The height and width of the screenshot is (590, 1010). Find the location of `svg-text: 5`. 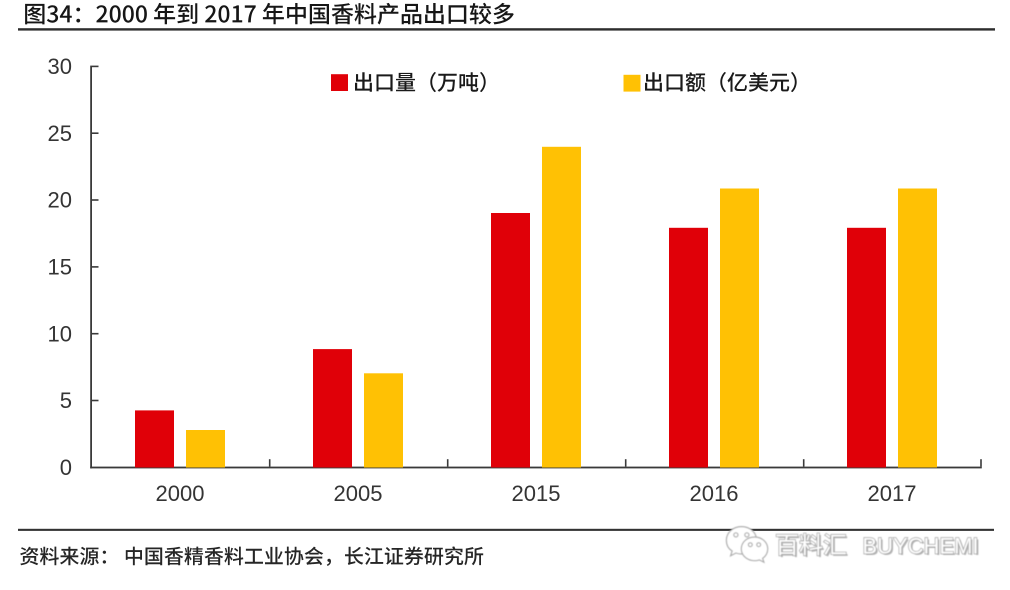

svg-text: 5 is located at coordinates (66, 400).